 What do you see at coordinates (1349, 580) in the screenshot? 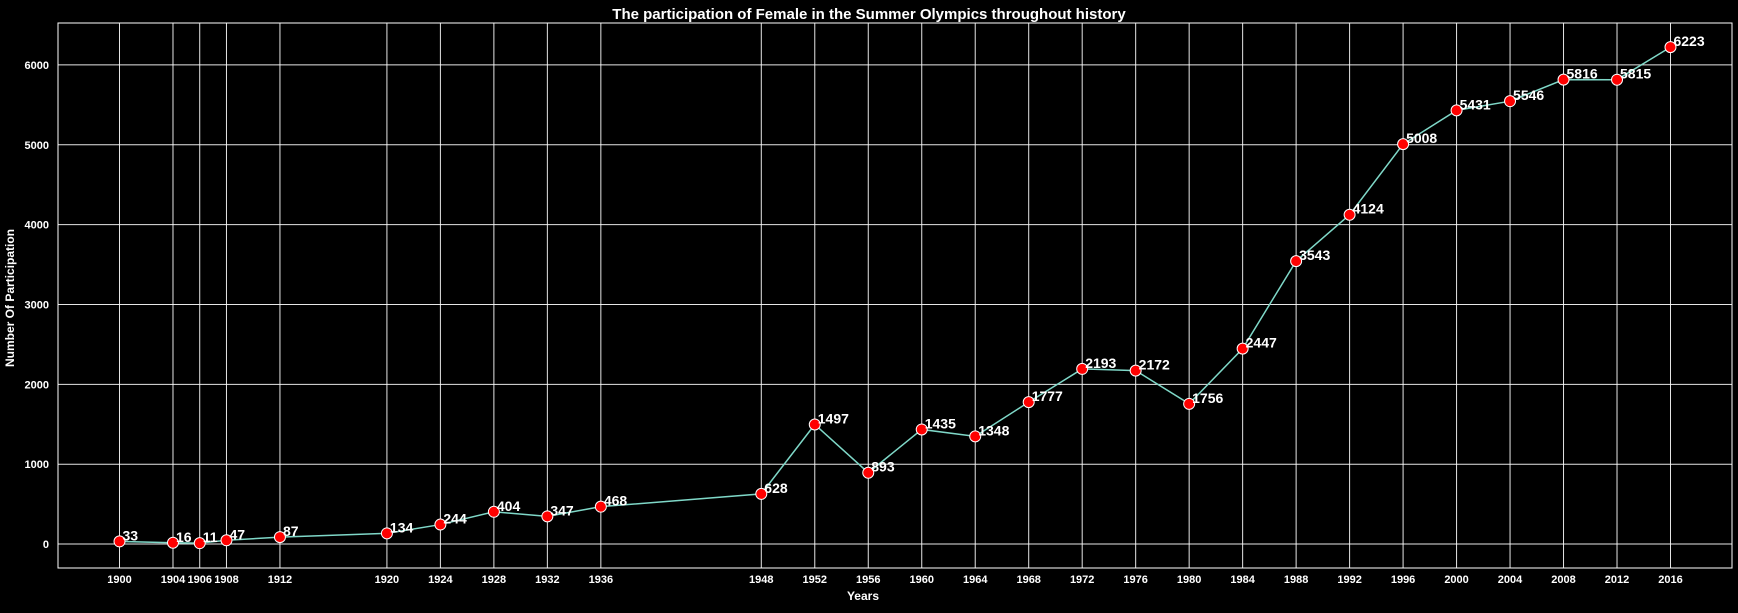
I see `x-tick-label: 1992` at bounding box center [1349, 580].